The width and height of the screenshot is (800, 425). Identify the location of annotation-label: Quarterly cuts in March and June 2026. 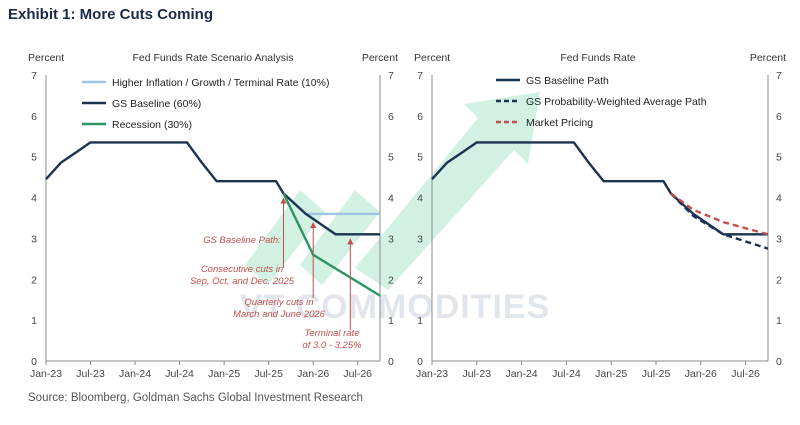
(279, 308).